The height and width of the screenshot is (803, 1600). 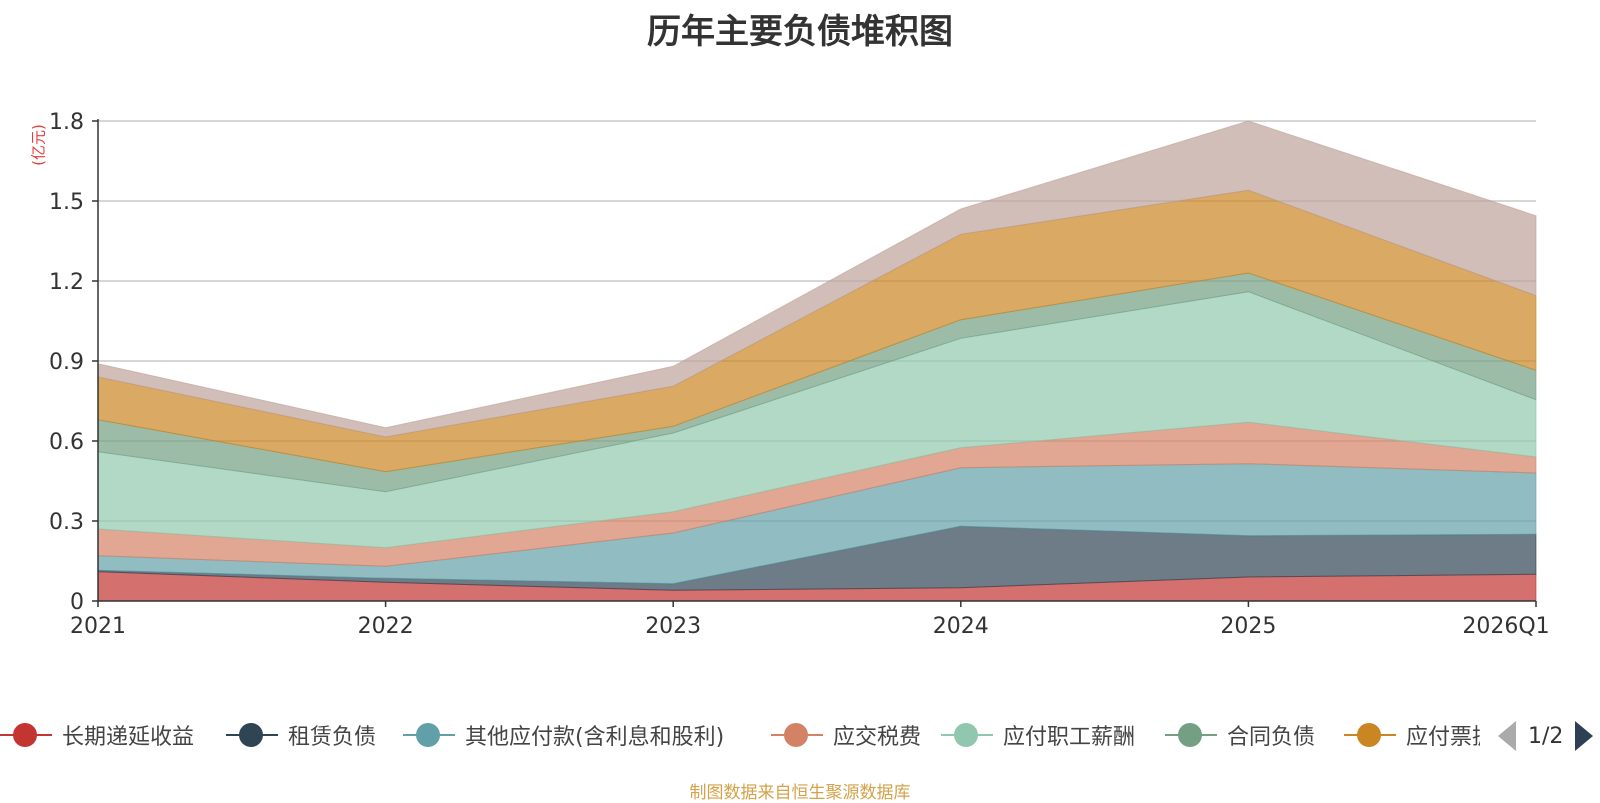 I want to click on legend-label: 租赁负债, so click(x=332, y=737).